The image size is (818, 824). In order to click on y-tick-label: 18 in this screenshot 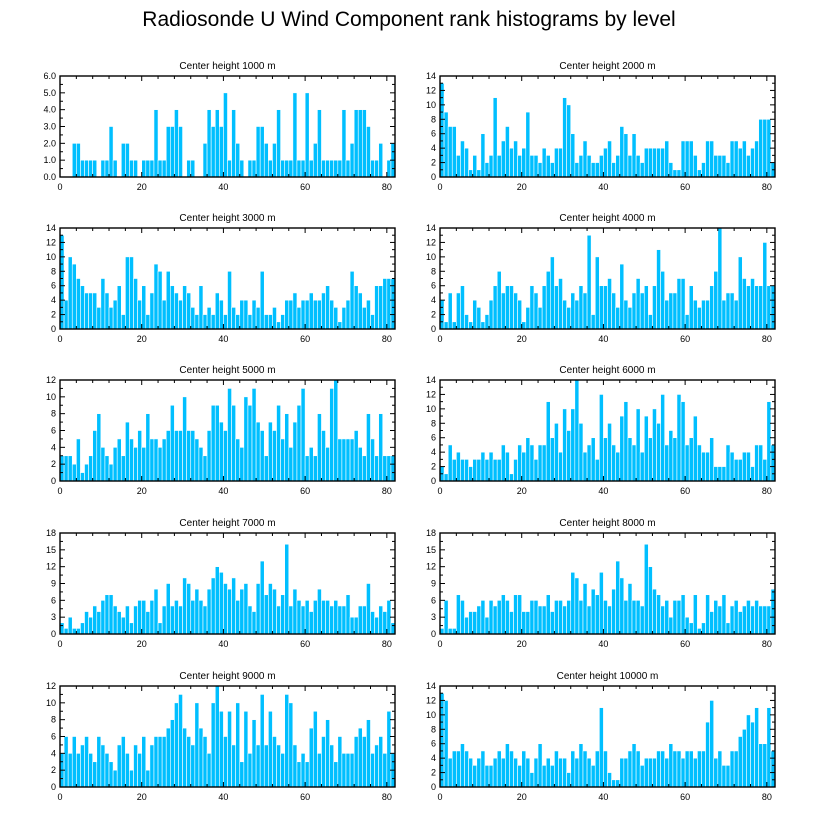, I will do `click(431, 533)`.